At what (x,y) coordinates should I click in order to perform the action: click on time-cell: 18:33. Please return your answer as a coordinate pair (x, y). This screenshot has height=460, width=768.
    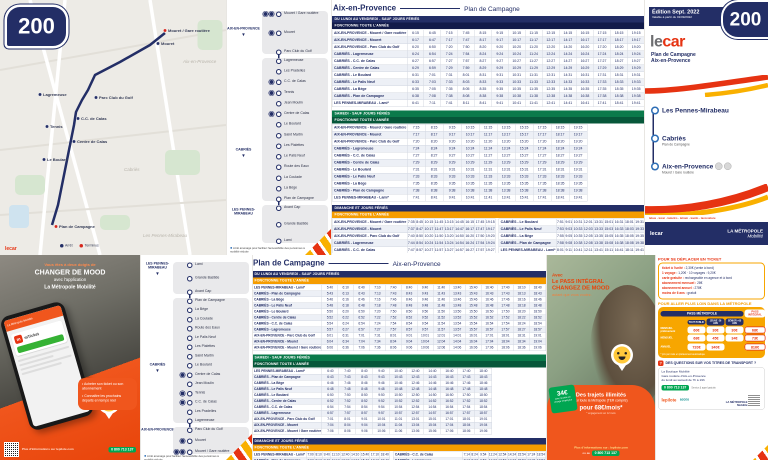
    Looking at the image, I should click on (619, 82).